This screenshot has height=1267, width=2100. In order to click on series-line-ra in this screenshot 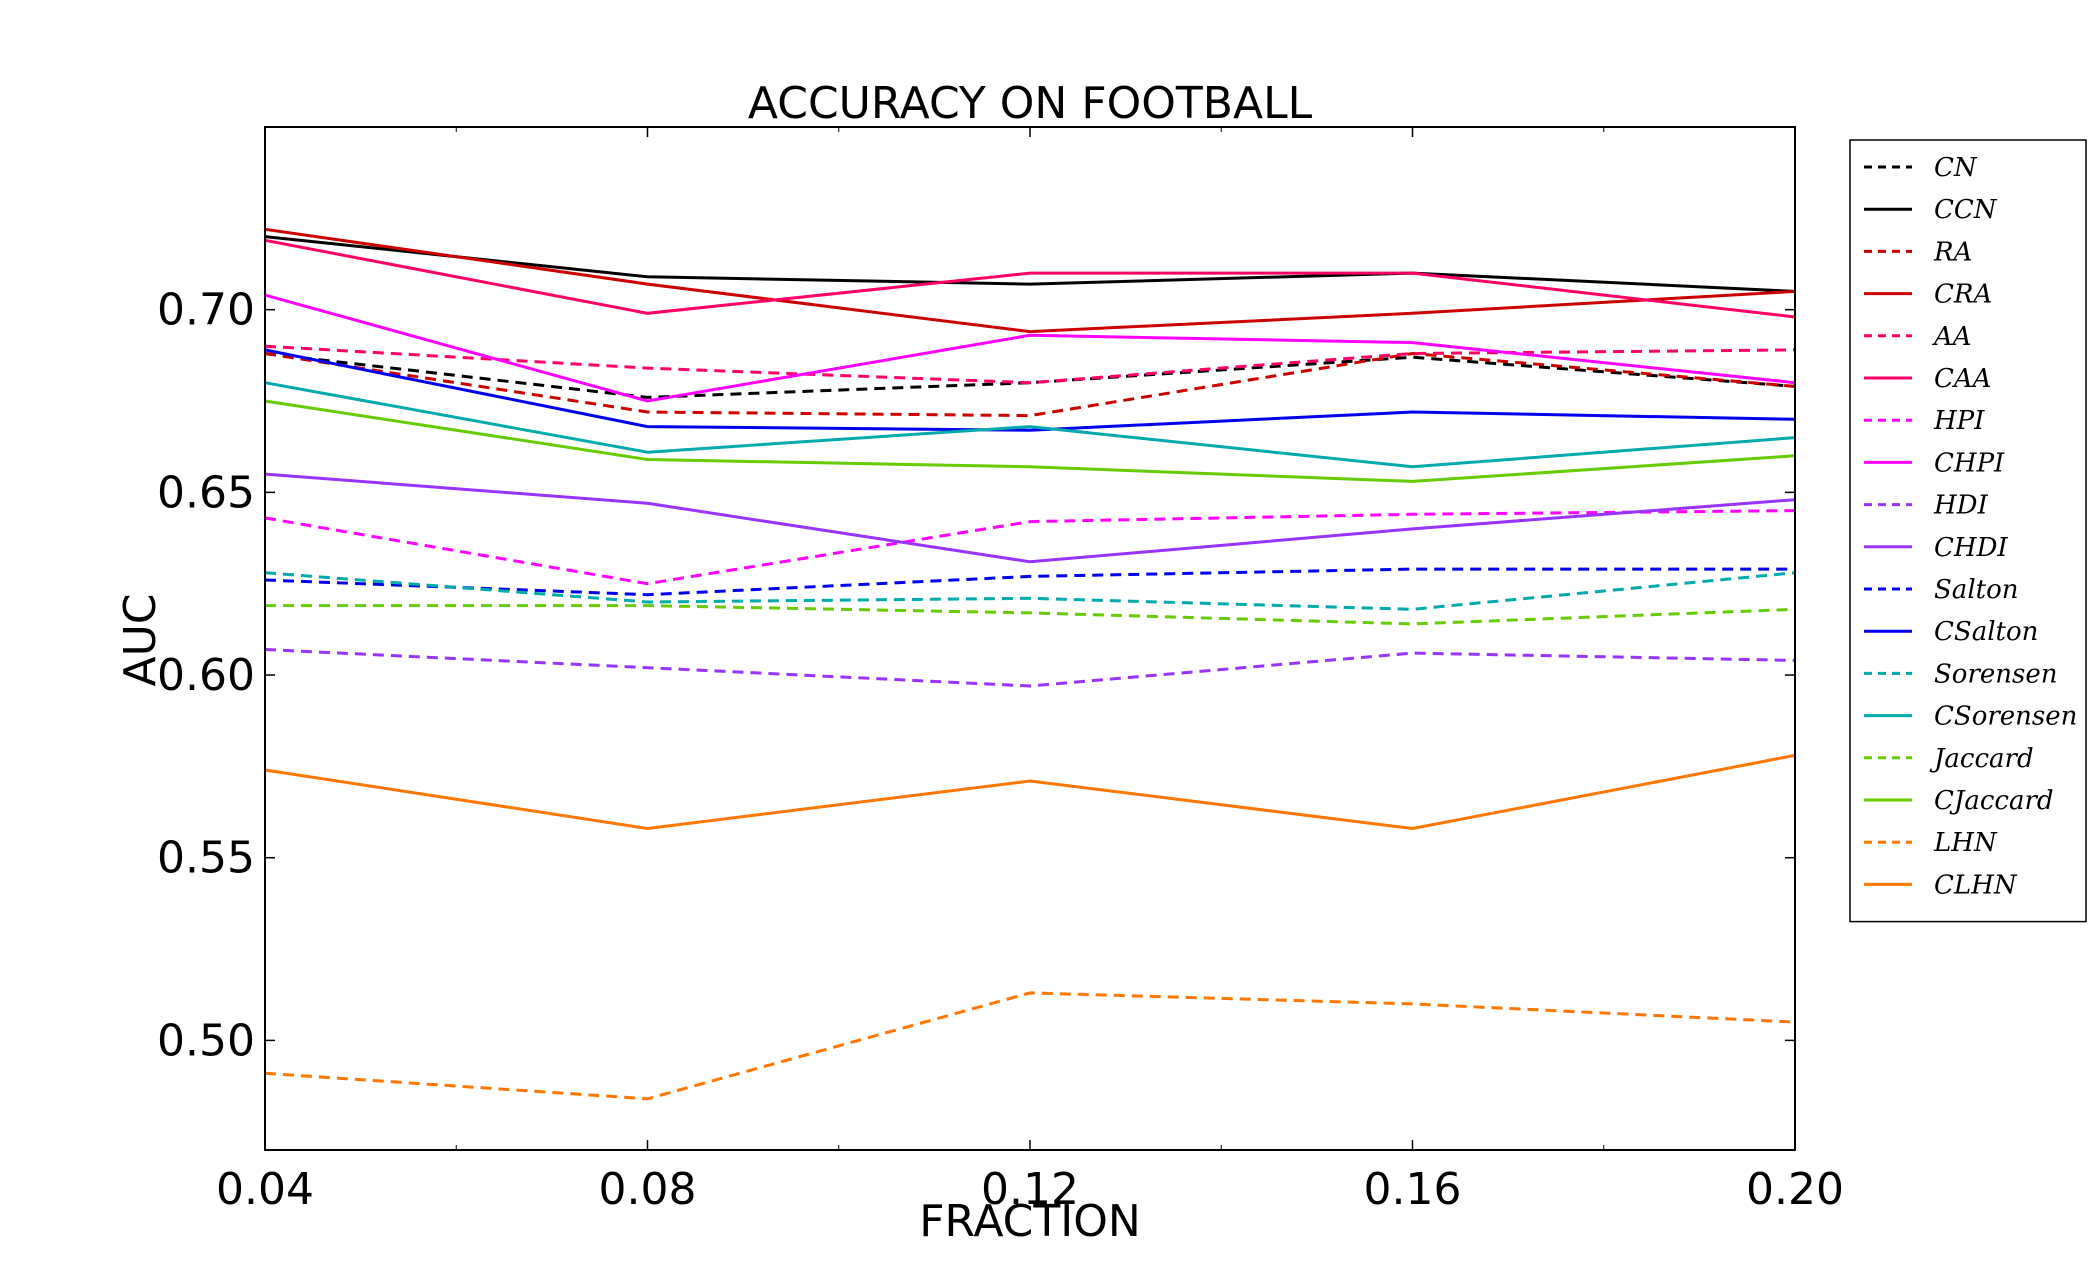, I will do `click(1030, 384)`.